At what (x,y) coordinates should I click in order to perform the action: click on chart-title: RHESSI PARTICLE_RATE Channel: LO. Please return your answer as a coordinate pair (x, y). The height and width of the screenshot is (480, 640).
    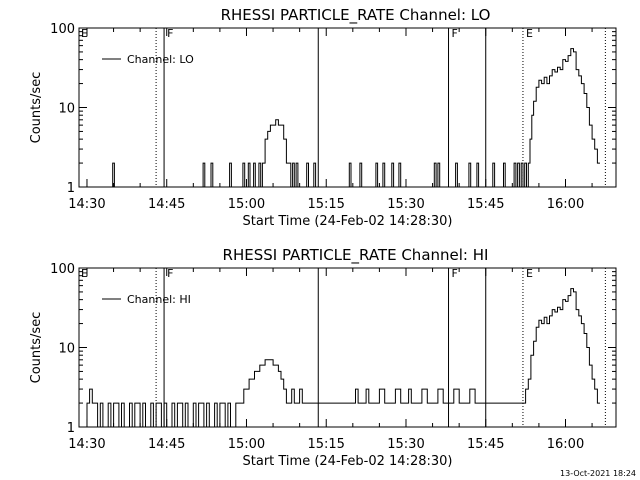
    Looking at the image, I should click on (356, 15).